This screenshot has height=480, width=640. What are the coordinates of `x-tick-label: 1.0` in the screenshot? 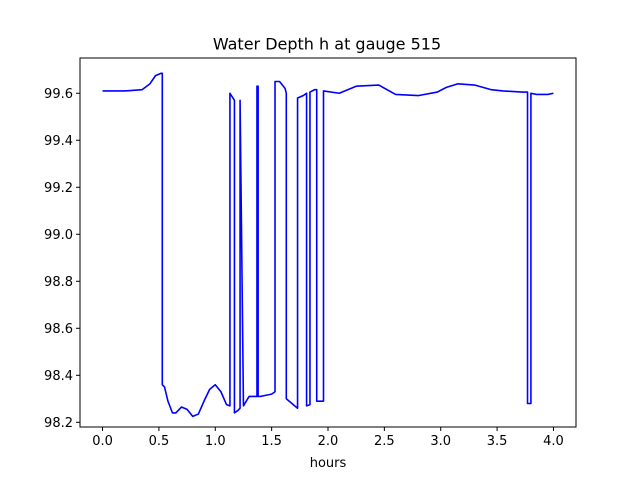 It's located at (215, 441).